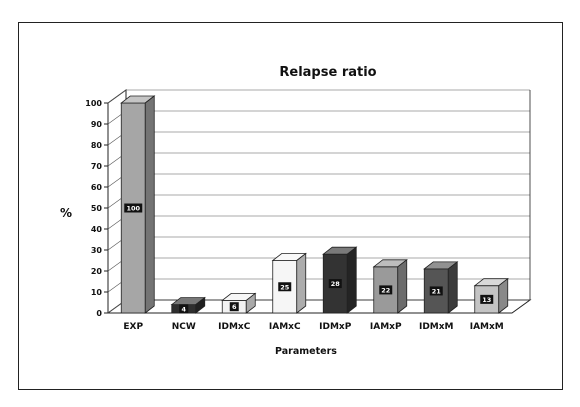 The width and height of the screenshot is (580, 407). I want to click on data-label: 25, so click(285, 287).